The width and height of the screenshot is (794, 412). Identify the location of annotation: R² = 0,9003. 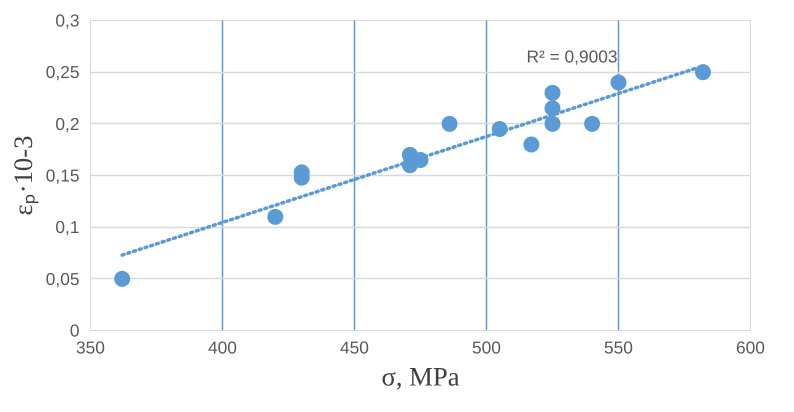
(572, 56).